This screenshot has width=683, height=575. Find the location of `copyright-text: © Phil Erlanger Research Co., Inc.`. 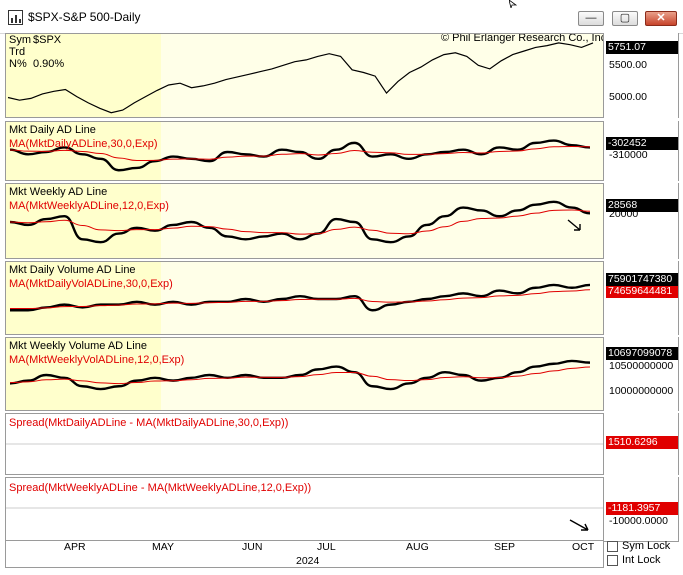

copyright-text: © Phil Erlanger Research Co., Inc. is located at coordinates (522, 38).